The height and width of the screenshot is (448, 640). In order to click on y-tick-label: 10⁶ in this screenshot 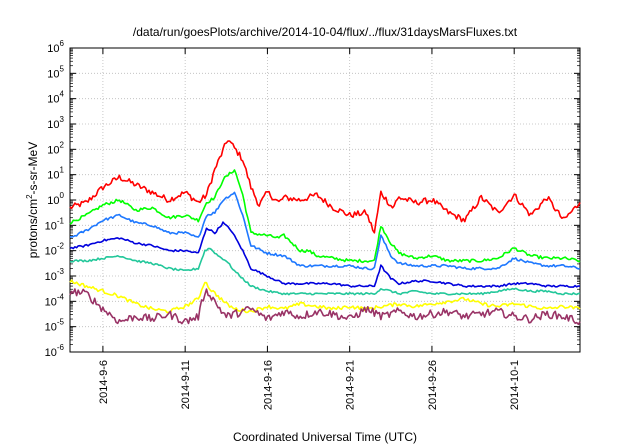, I will do `click(55, 47)`.